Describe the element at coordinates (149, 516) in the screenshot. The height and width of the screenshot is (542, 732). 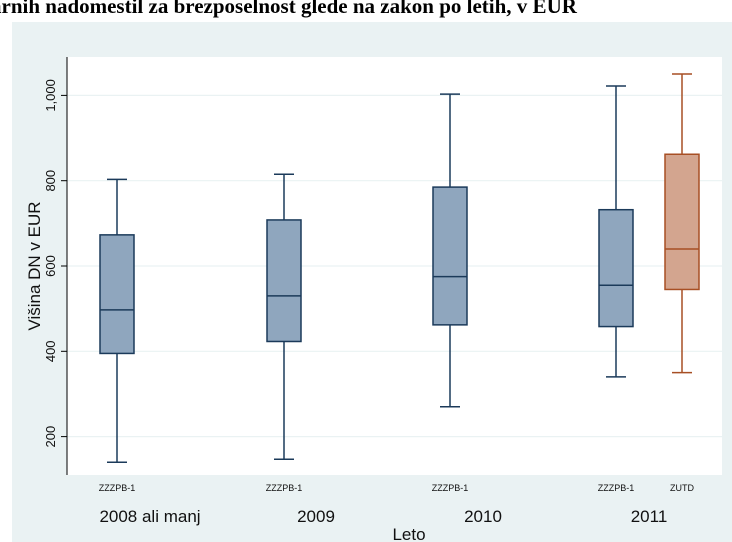
I see `category-label: 2008 ali manj` at that location.